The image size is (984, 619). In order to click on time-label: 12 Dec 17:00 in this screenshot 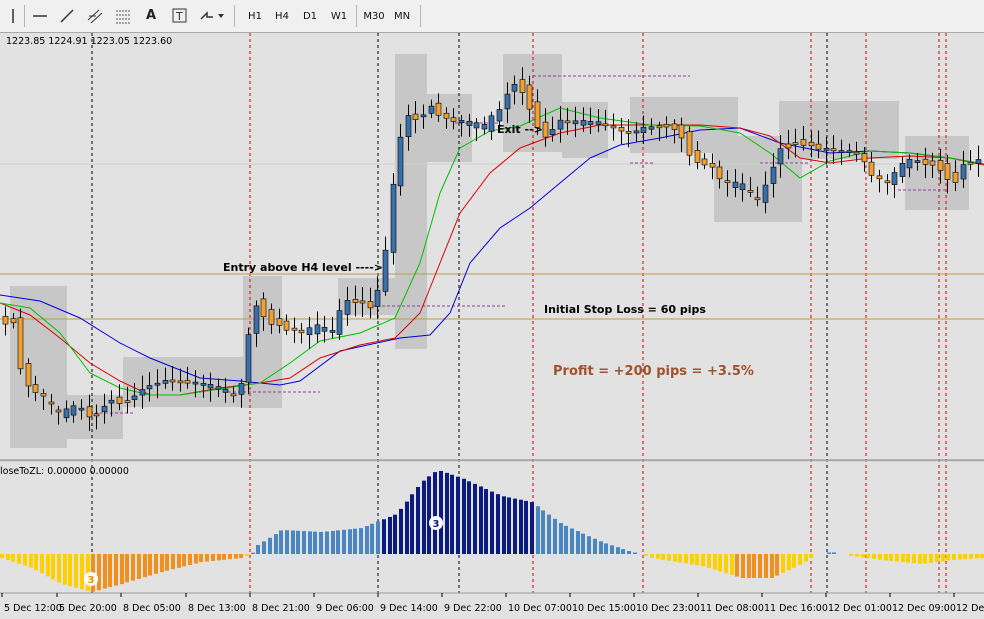, I will do `click(970, 608)`.